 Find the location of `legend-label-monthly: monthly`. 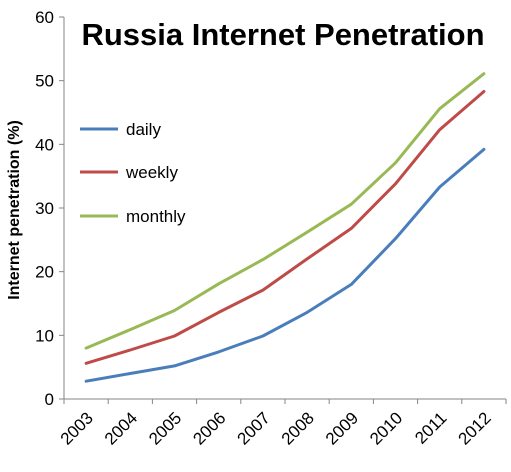

legend-label-monthly: monthly is located at coordinates (156, 216).